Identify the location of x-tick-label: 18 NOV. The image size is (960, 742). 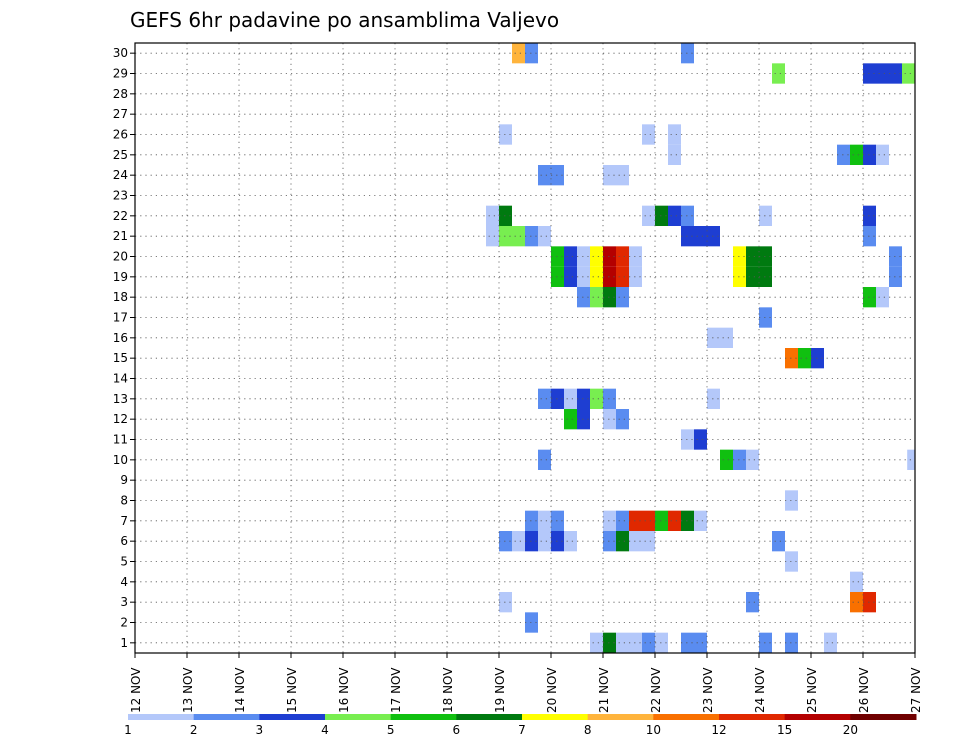
(448, 690).